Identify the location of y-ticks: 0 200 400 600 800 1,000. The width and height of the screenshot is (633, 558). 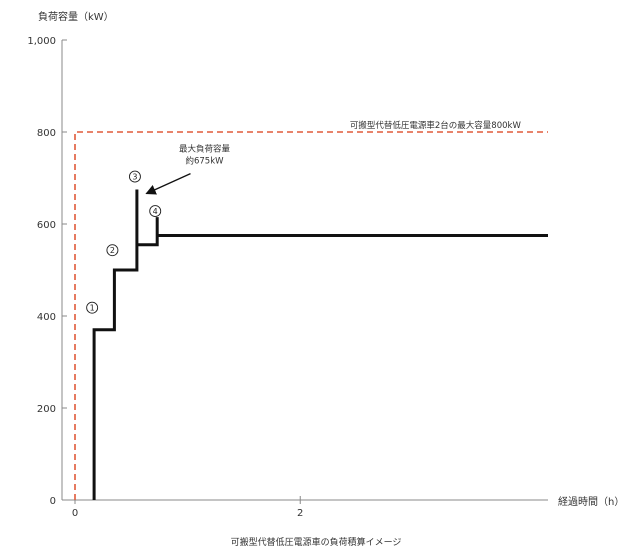
(47, 271).